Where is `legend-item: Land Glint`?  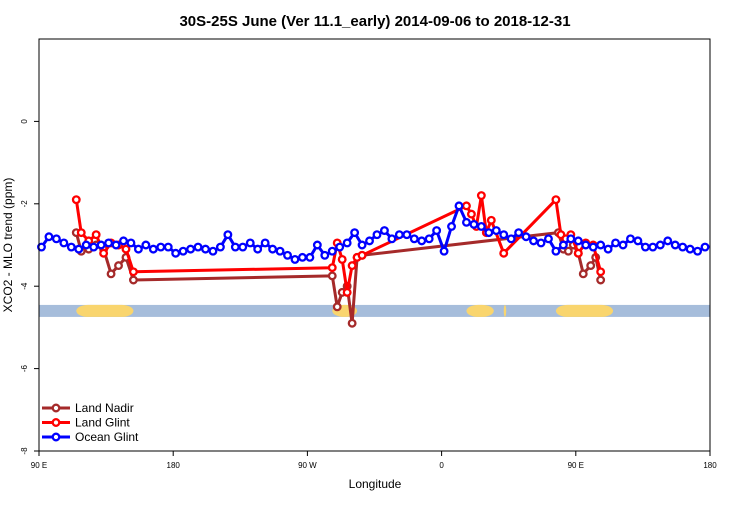
legend-item: Land Glint is located at coordinates (86, 423).